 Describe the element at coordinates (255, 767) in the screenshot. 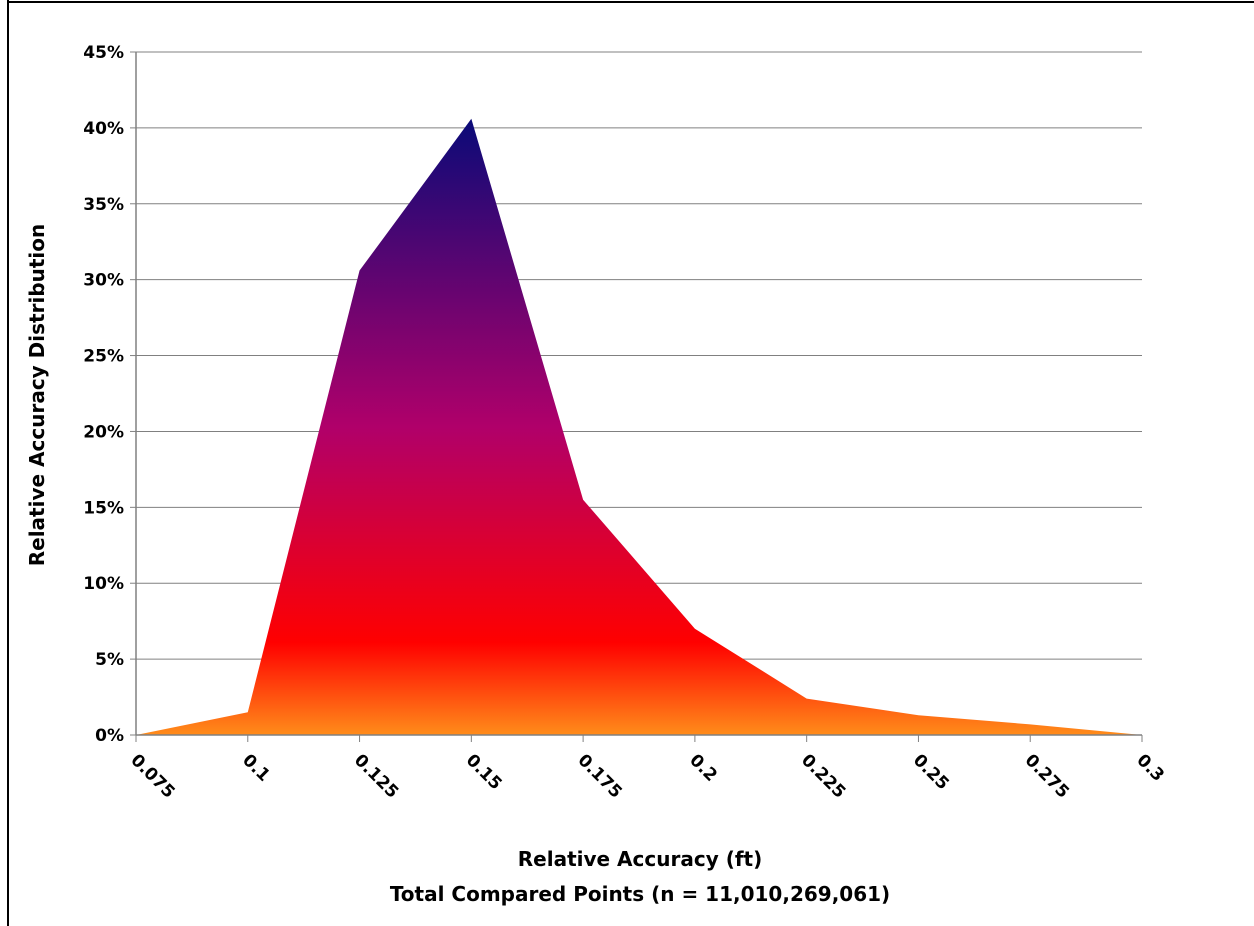

I see `x-tick-label: 0.1` at that location.